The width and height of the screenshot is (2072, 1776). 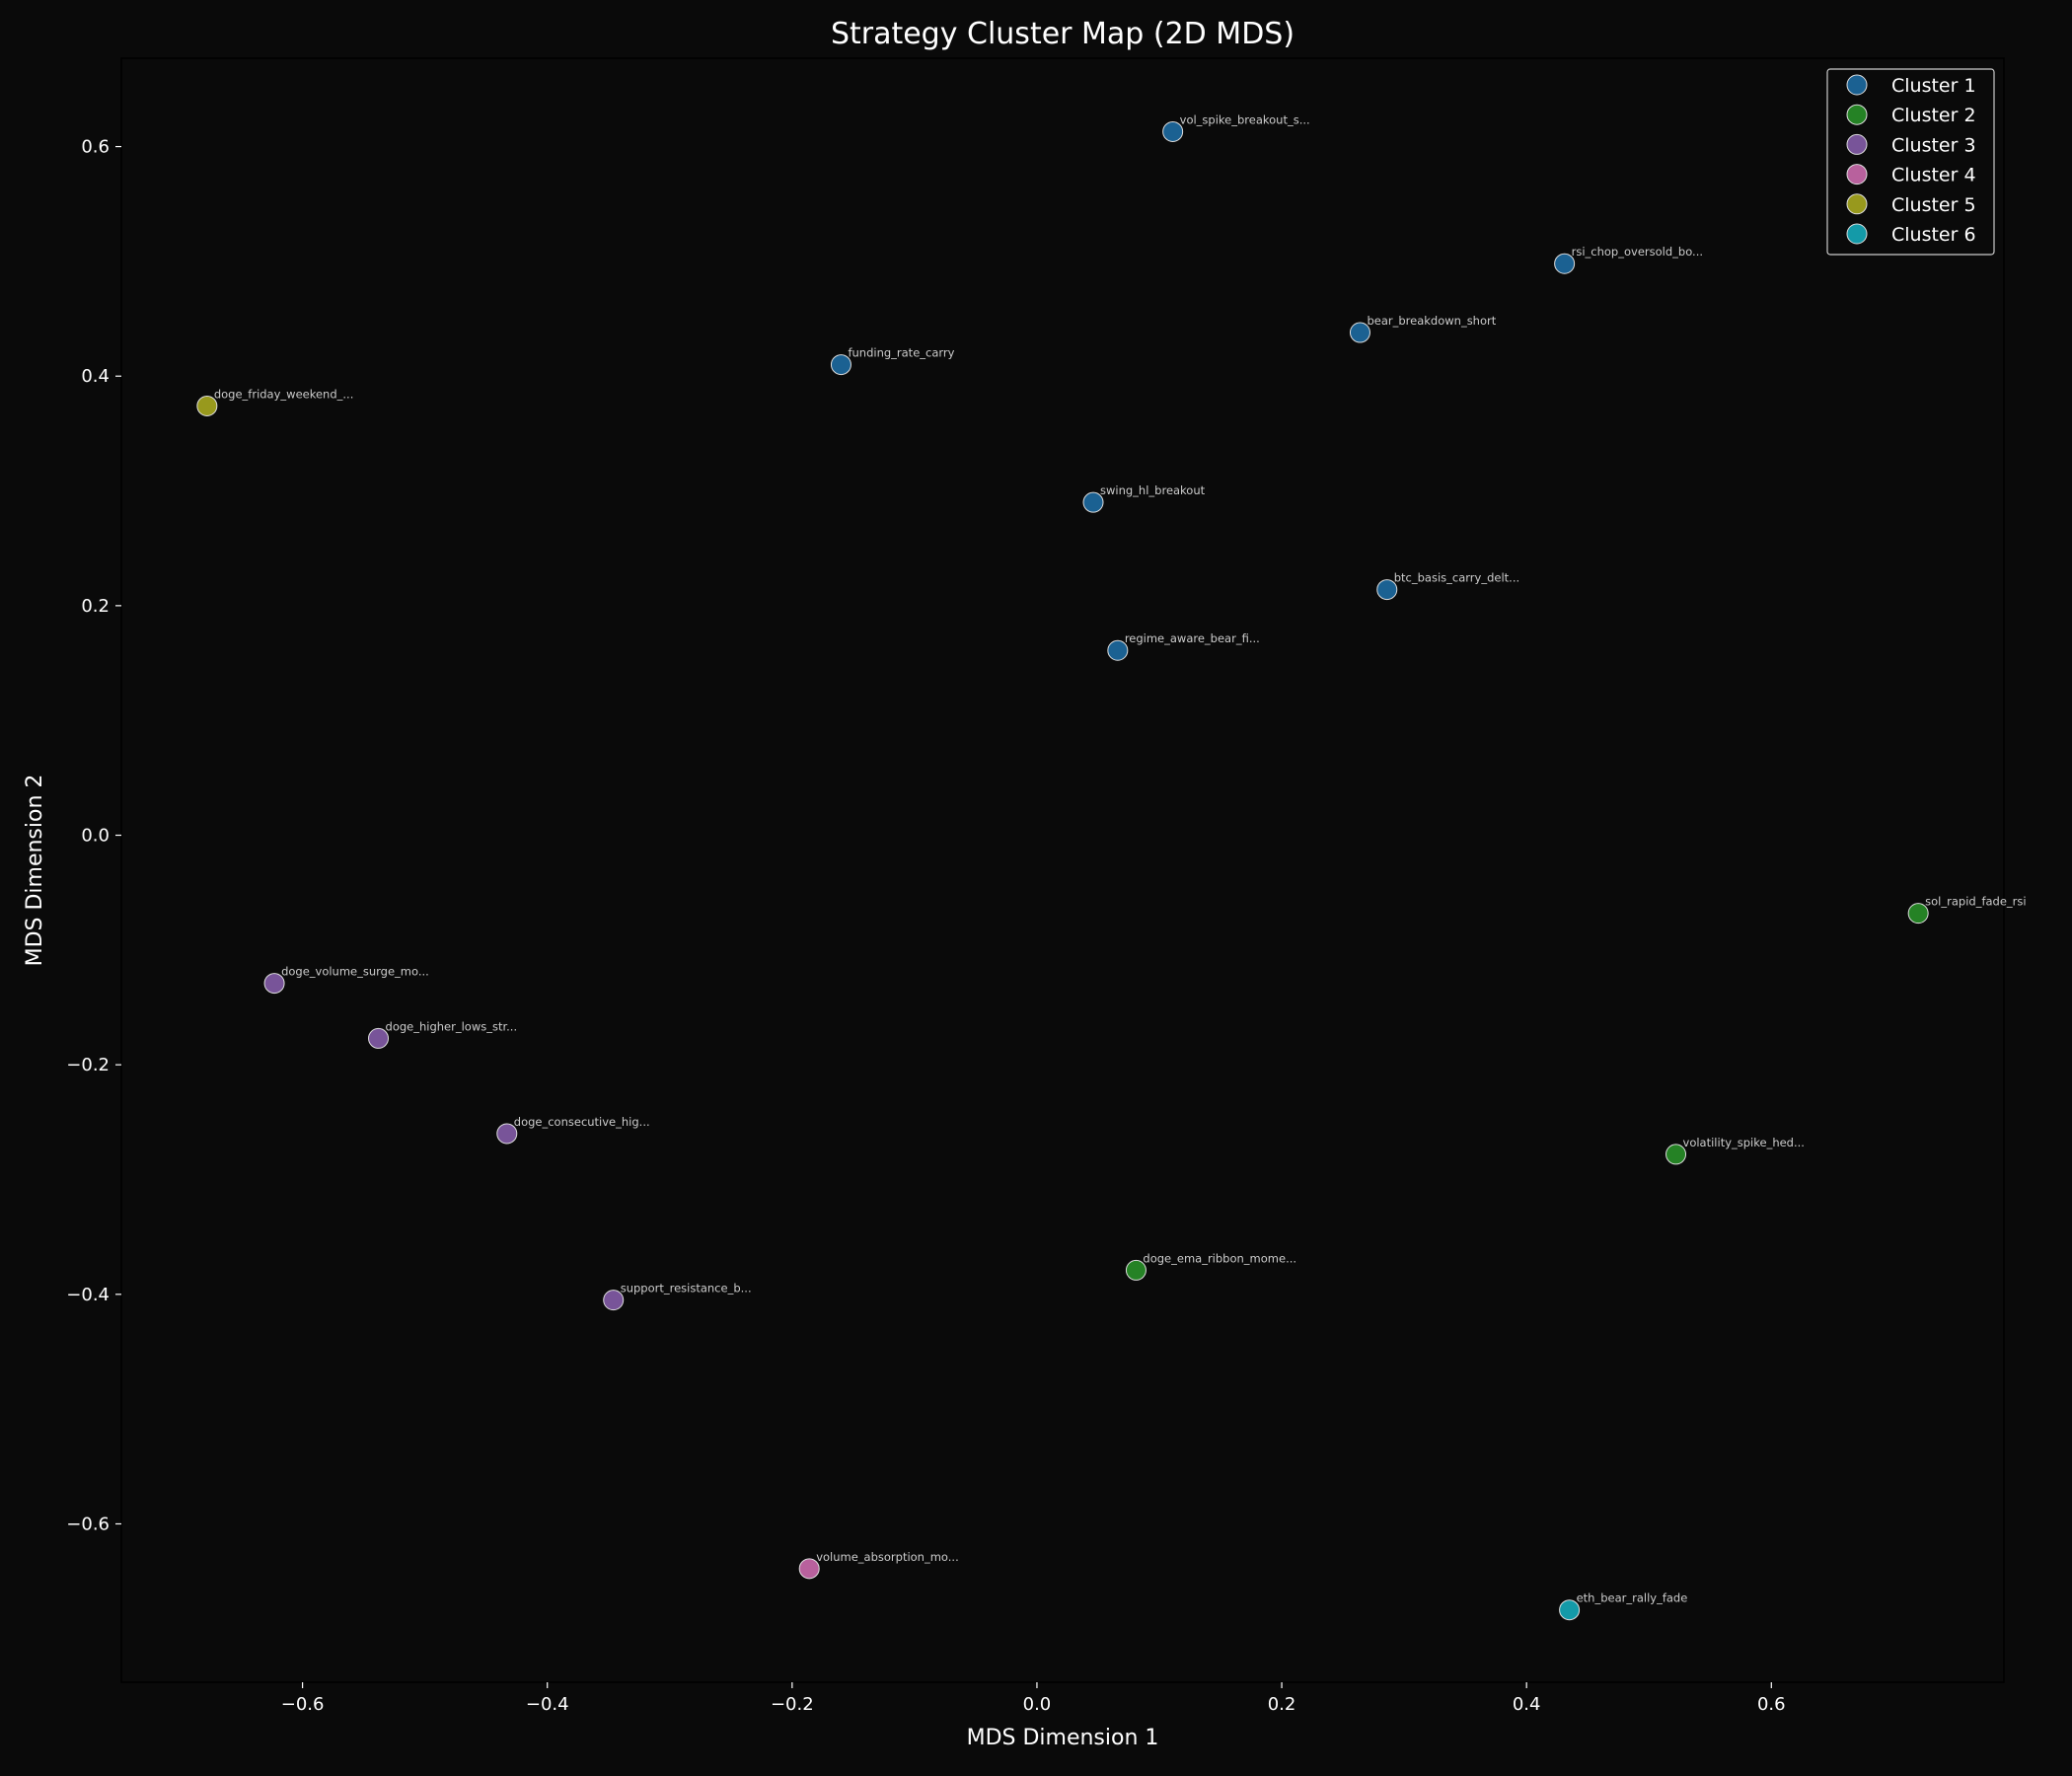 I want to click on y-tick-label: −0.4, so click(x=88, y=1295).